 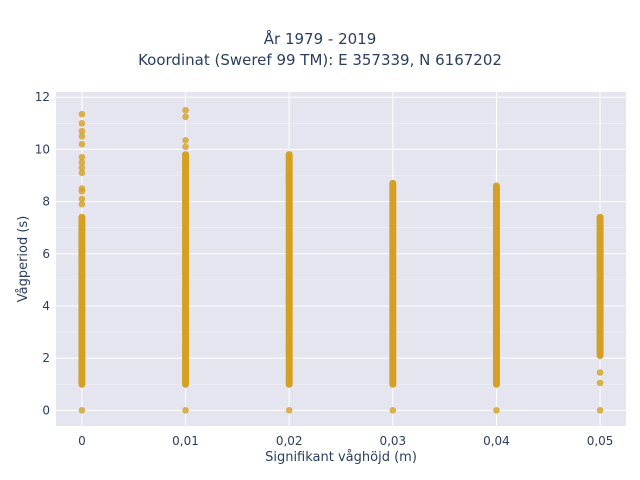 I want to click on x-tick-label: 0, so click(x=82, y=441).